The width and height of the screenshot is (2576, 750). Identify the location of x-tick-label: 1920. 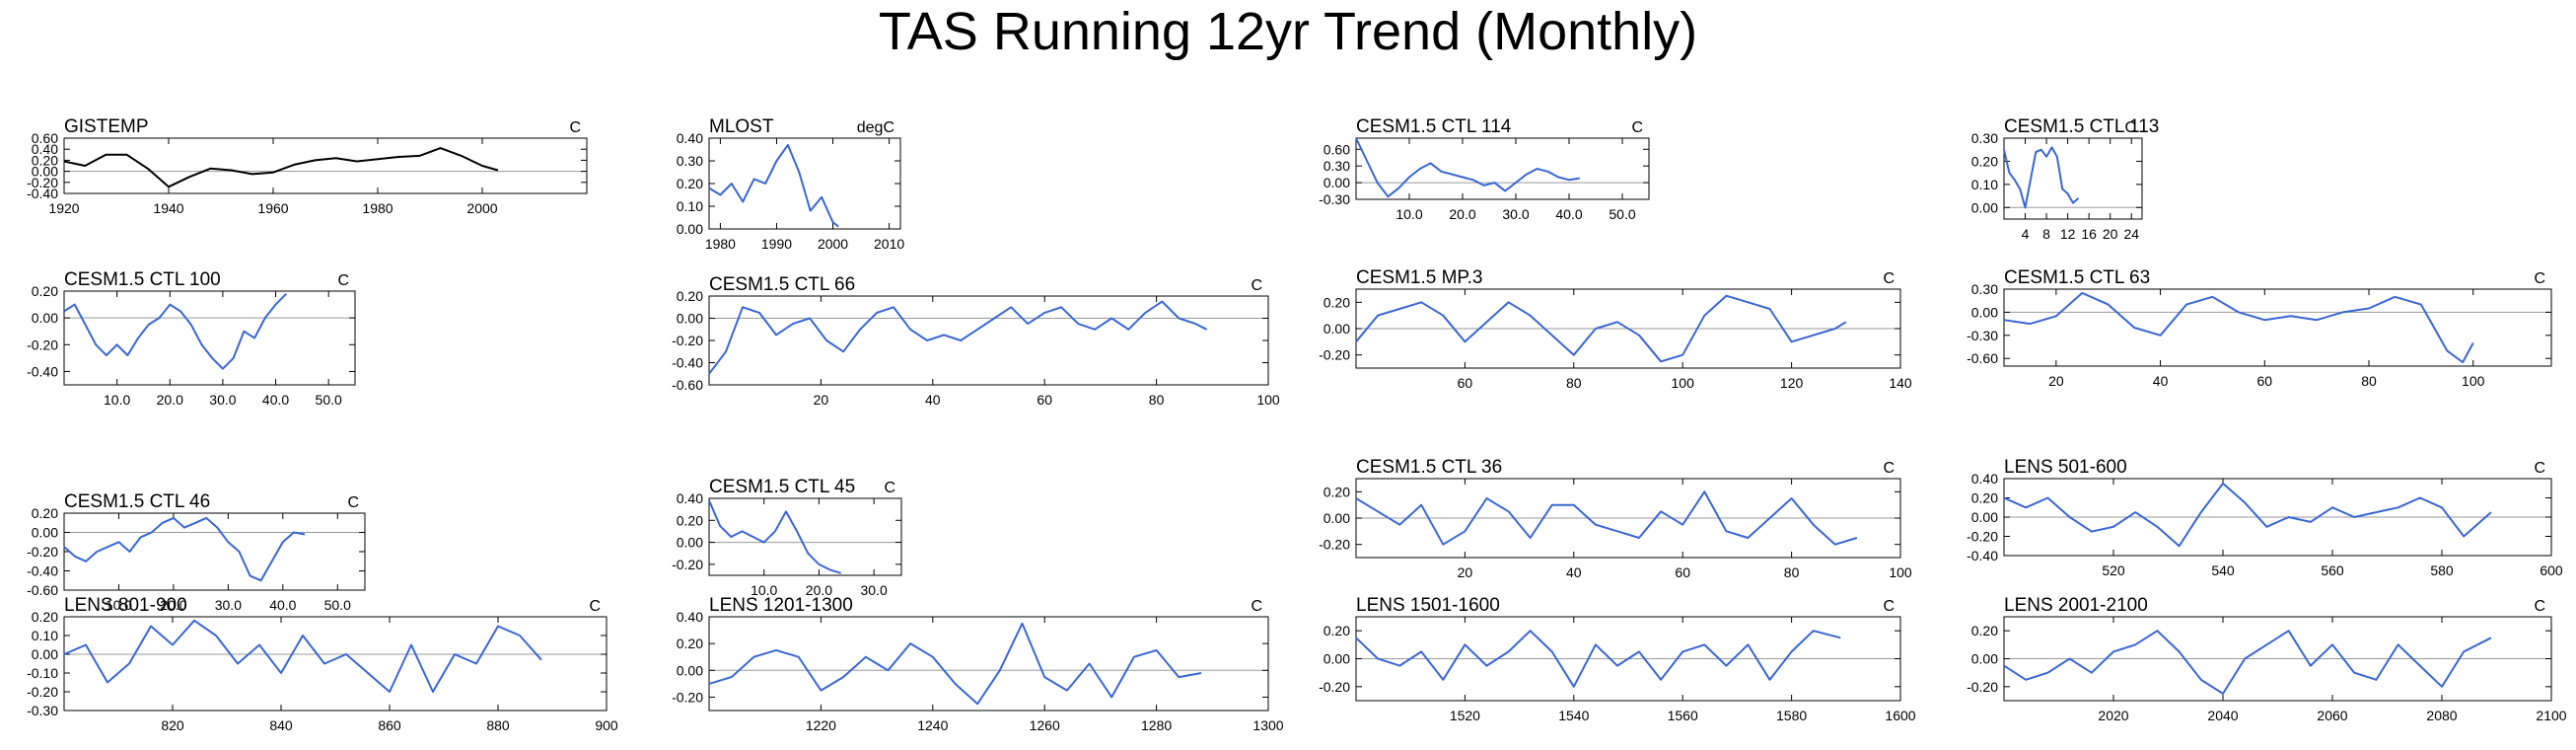
(64, 208).